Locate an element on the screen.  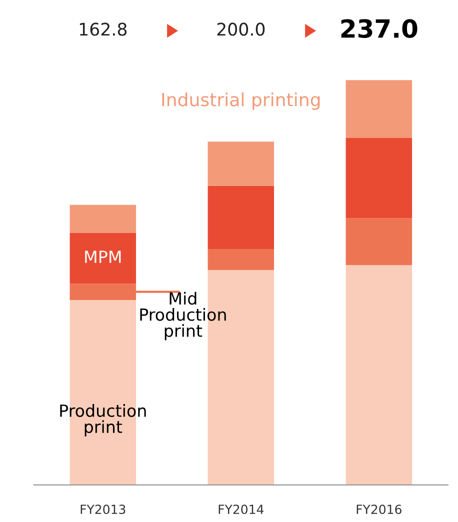
series-label: Industrial printing is located at coordinates (241, 101).